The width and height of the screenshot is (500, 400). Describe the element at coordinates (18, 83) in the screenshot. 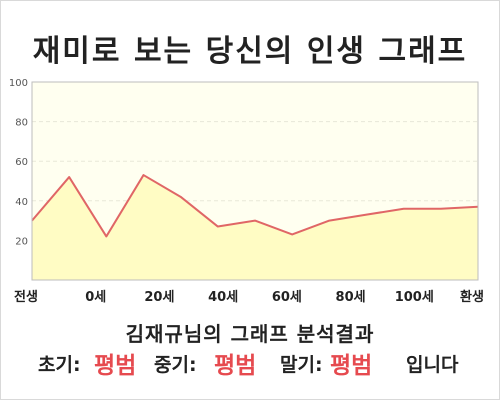

I see `y-tick-label: 100` at that location.